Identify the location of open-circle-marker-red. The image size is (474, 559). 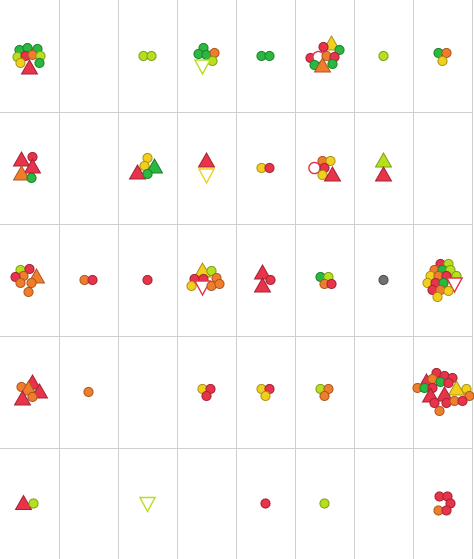
(314, 168).